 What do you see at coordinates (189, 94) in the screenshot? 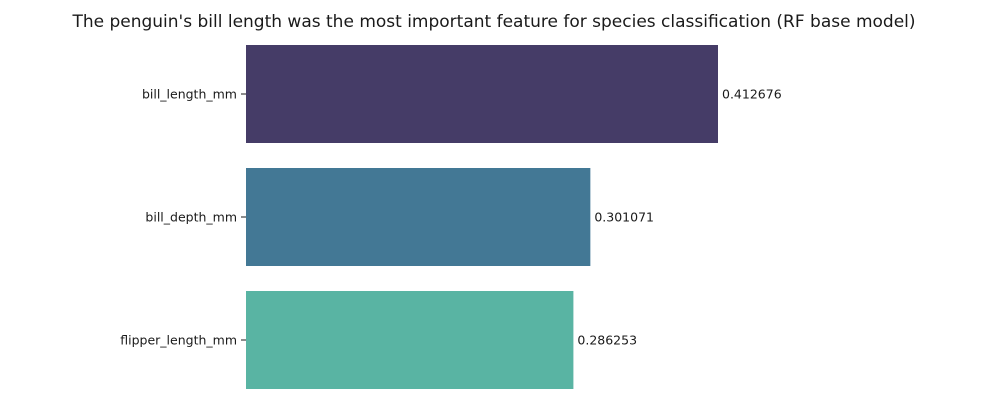
I see `y-tick-label-bill-length-mm: bill_length_mm` at bounding box center [189, 94].